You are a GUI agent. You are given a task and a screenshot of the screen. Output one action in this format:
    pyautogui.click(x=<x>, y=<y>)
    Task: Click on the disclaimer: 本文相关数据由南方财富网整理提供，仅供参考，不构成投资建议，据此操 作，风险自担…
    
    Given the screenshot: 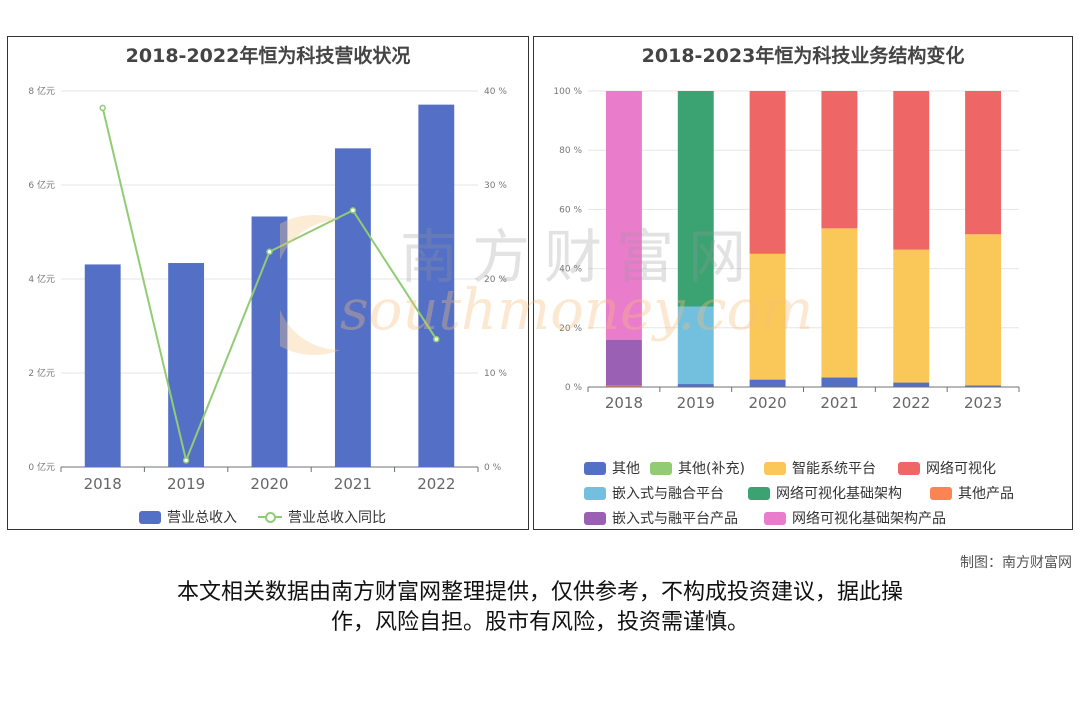 What is the action you would take?
    pyautogui.click(x=540, y=608)
    